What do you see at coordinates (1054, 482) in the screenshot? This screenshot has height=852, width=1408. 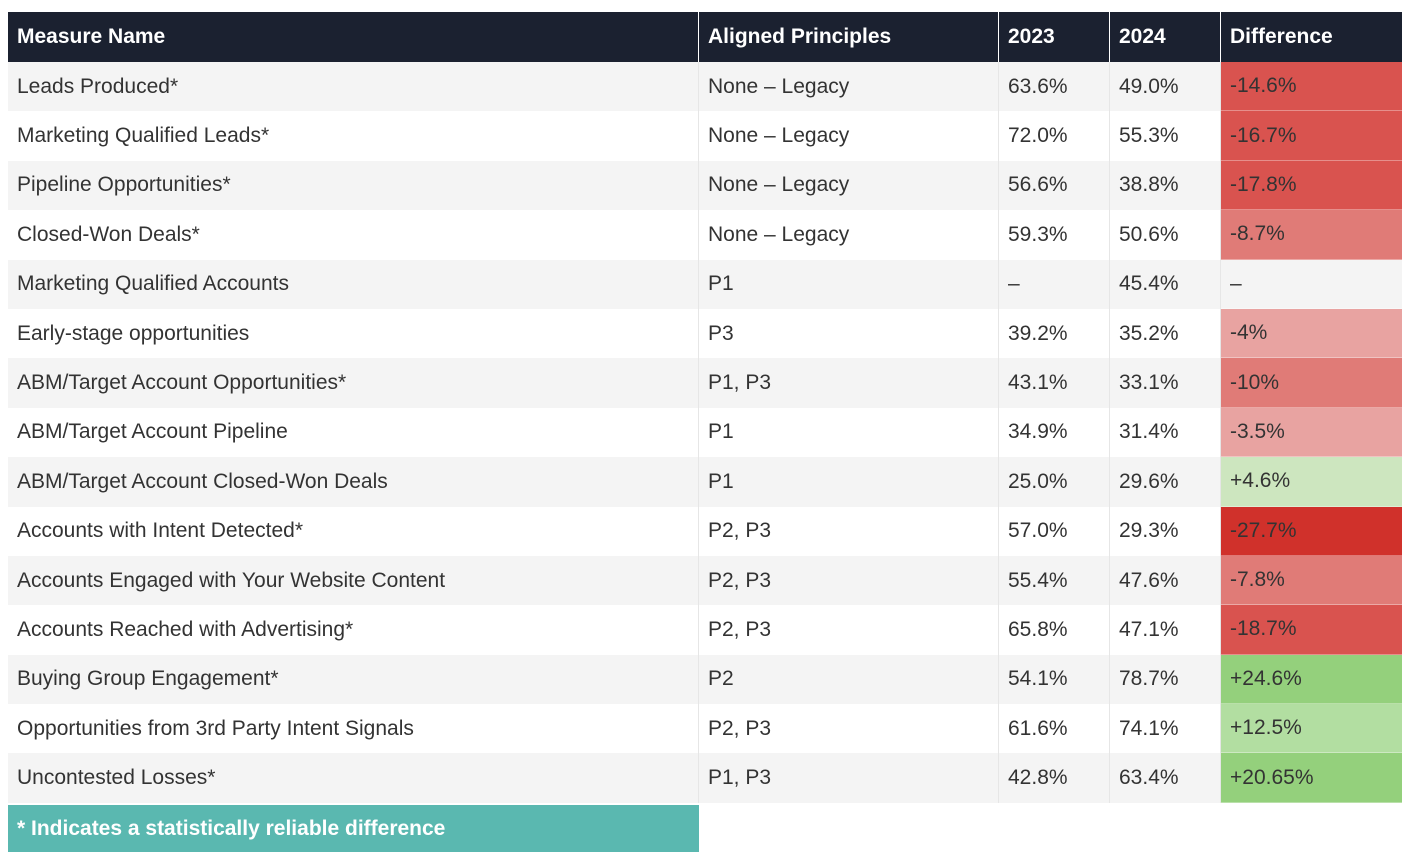 I see `value-2023-cell: 25.0%` at bounding box center [1054, 482].